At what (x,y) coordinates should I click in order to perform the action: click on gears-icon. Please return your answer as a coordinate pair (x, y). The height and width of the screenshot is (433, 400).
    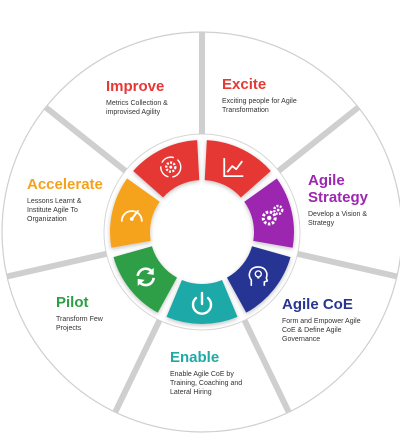
    Looking at the image, I should click on (272, 215).